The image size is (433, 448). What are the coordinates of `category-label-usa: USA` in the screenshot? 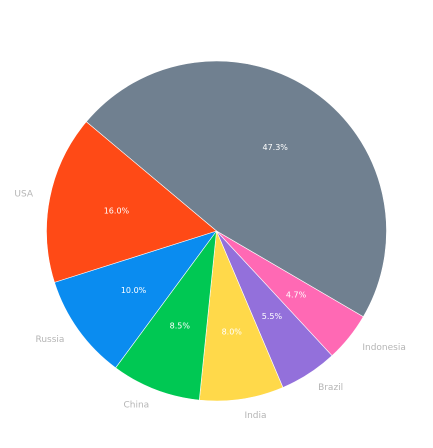 It's located at (23, 195).